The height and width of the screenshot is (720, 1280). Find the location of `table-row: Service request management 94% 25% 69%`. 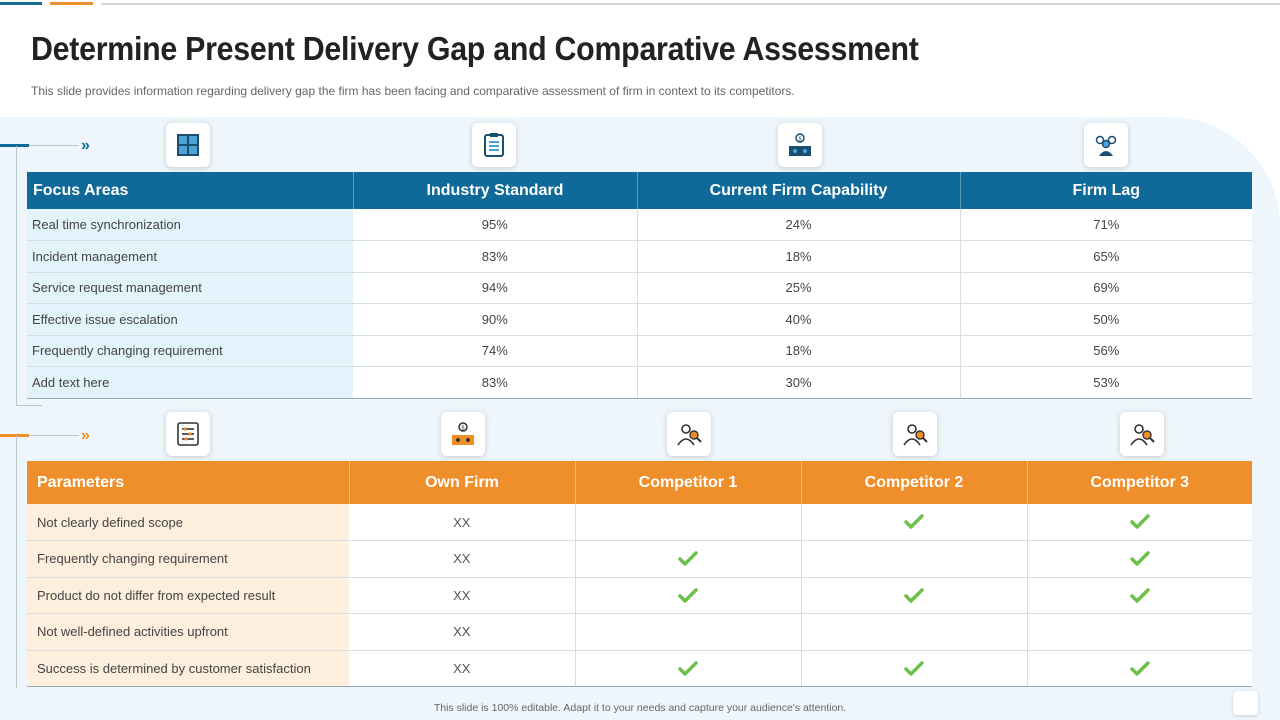

table-row: Service request management 94% 25% 69% is located at coordinates (639, 288).